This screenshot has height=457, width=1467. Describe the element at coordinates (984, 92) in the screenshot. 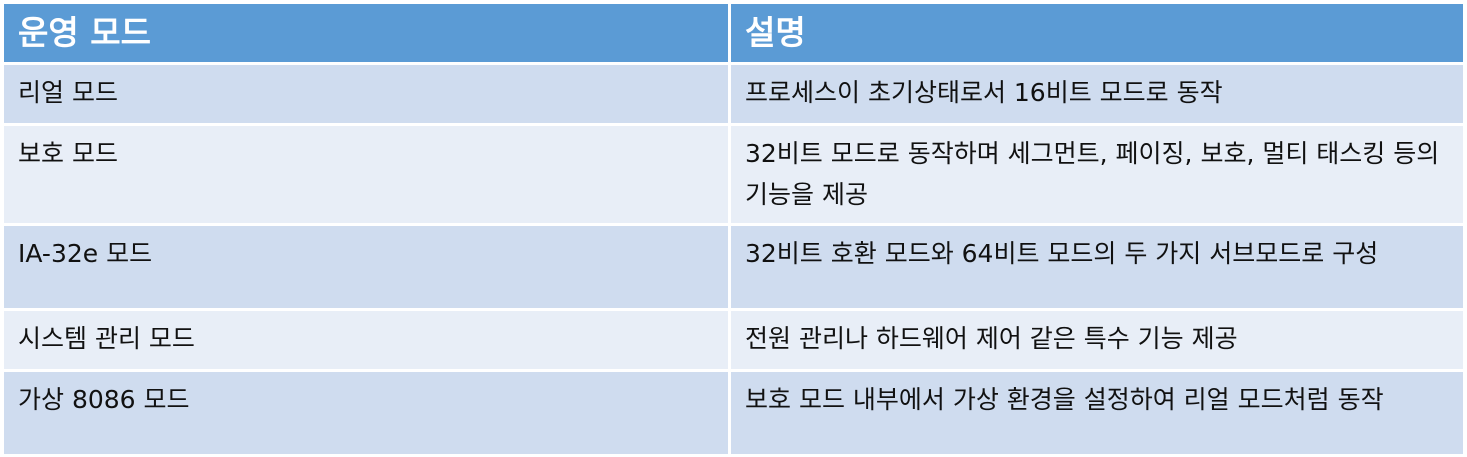

I see `mode-description: 프로세스이 초기상태로서 16비트 모드로 동작` at that location.